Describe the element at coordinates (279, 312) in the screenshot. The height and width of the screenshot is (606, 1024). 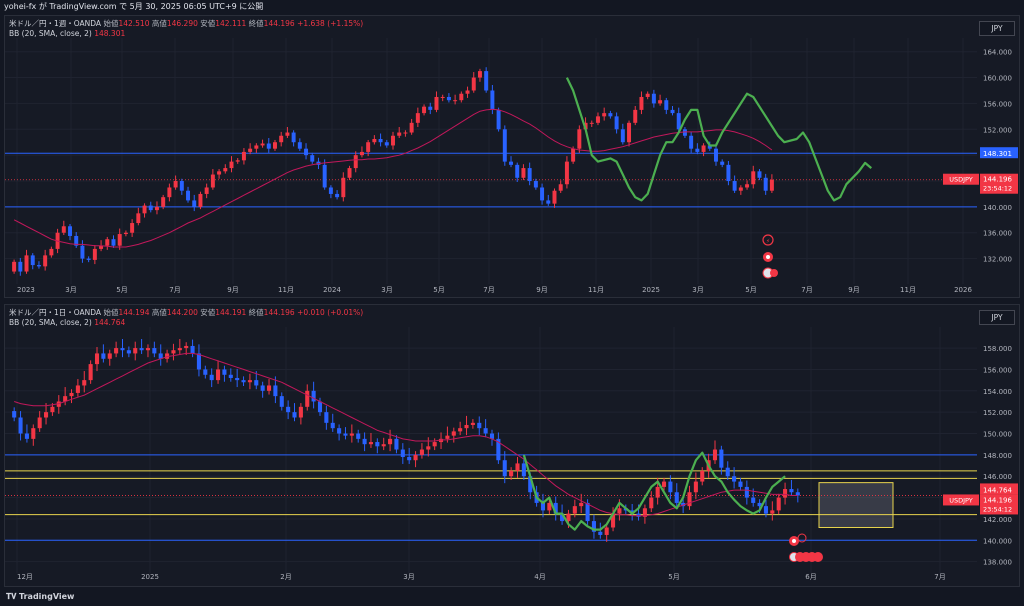
I see `close-value: 144.196` at that location.